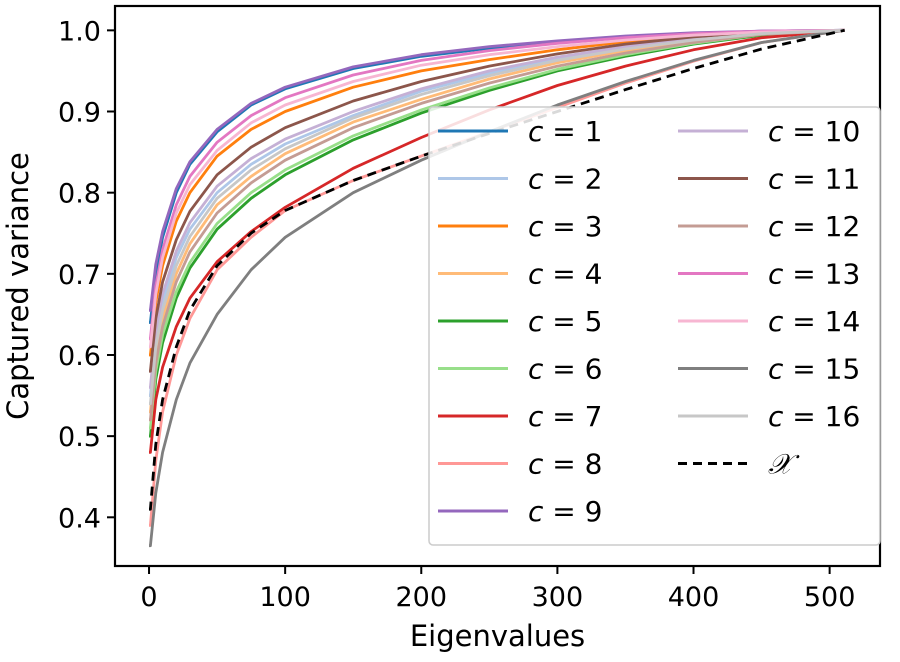 This screenshot has width=900, height=662. I want to click on legend-label: c = 15, so click(814, 369).